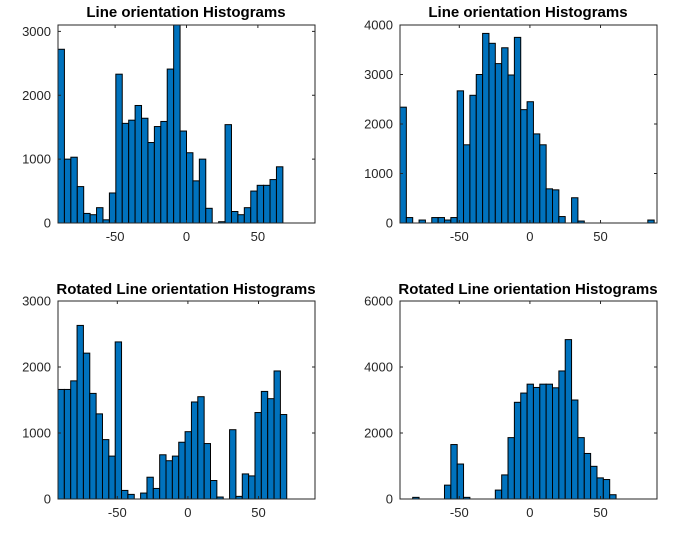 The height and width of the screenshot is (537, 680). What do you see at coordinates (185, 289) in the screenshot?
I see `chart-title: Rotated Line orientation Histograms` at bounding box center [185, 289].